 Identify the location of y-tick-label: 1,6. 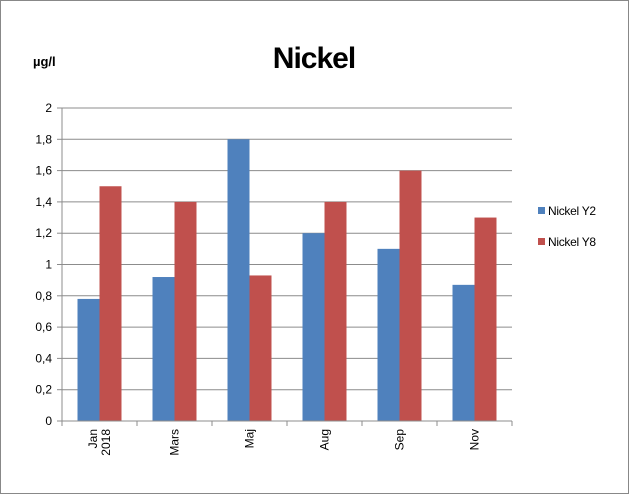
(43, 171).